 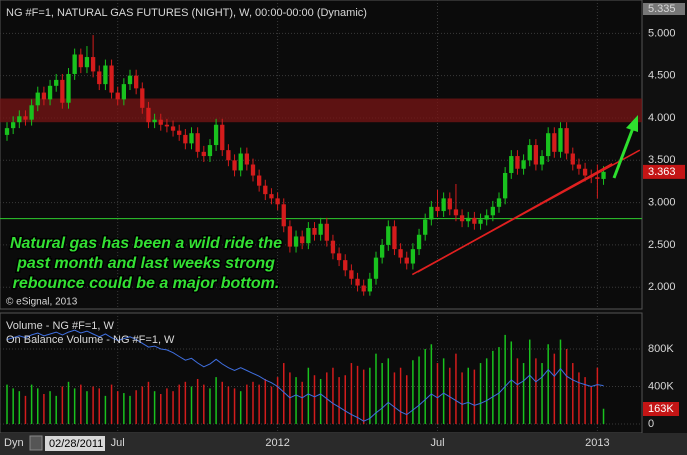 I want to click on y-tick-label: 4.500, so click(x=662, y=76).